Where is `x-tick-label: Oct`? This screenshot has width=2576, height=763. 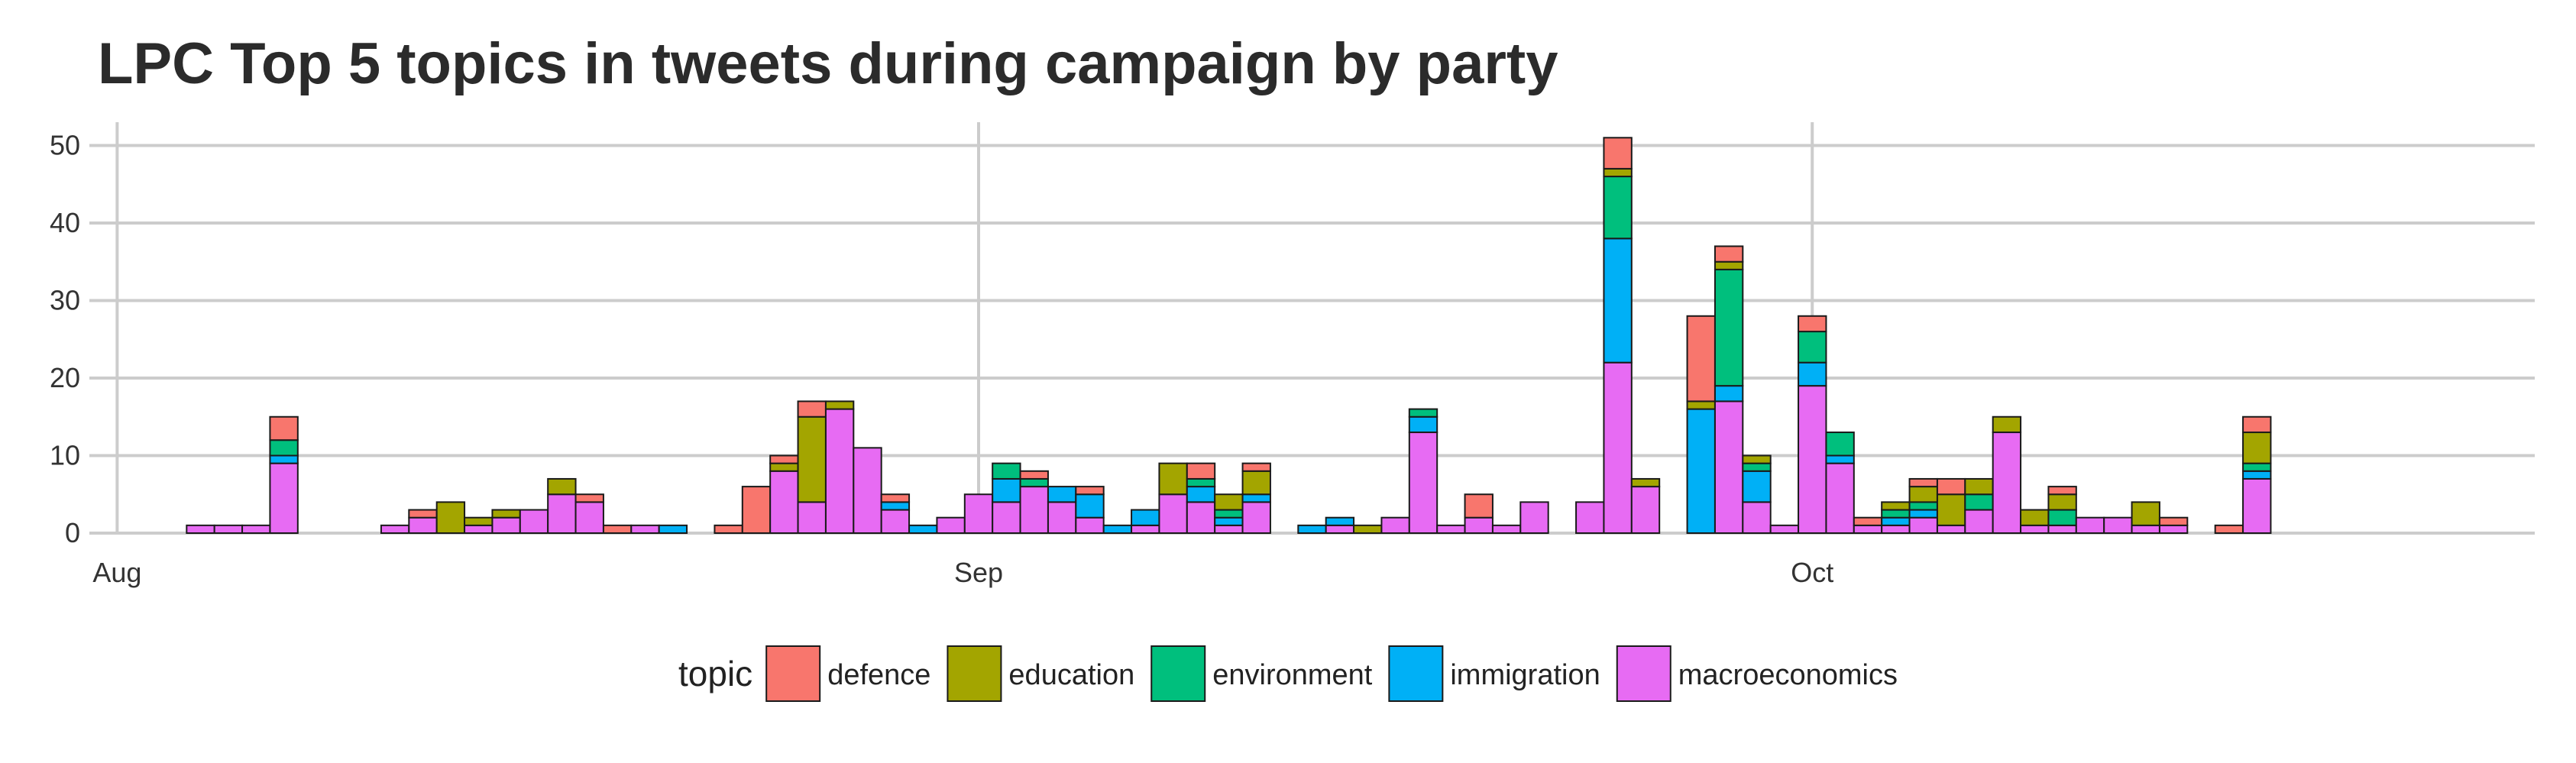 x-tick-label: Oct is located at coordinates (1812, 572).